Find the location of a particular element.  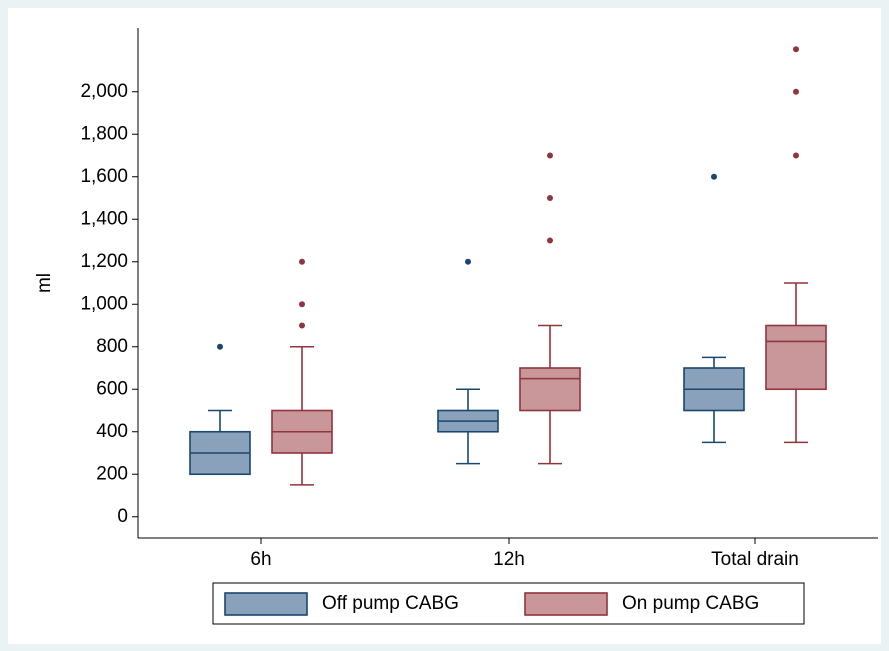

y-tick-label: 1,200 is located at coordinates (104, 261).